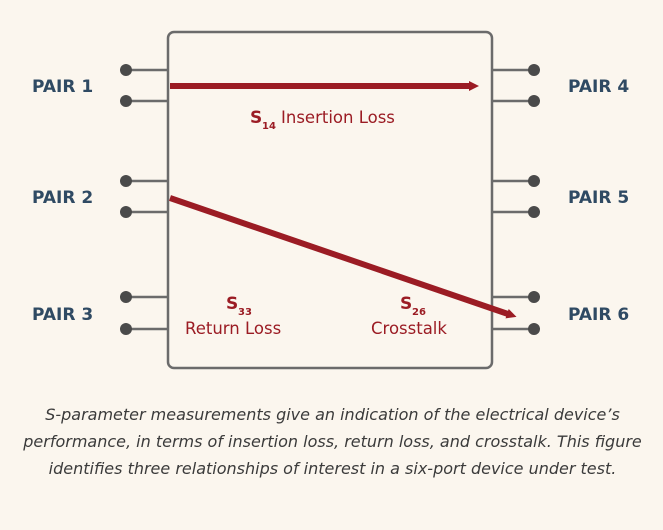  What do you see at coordinates (256, 118) in the screenshot?
I see `s14-symbol: S` at bounding box center [256, 118].